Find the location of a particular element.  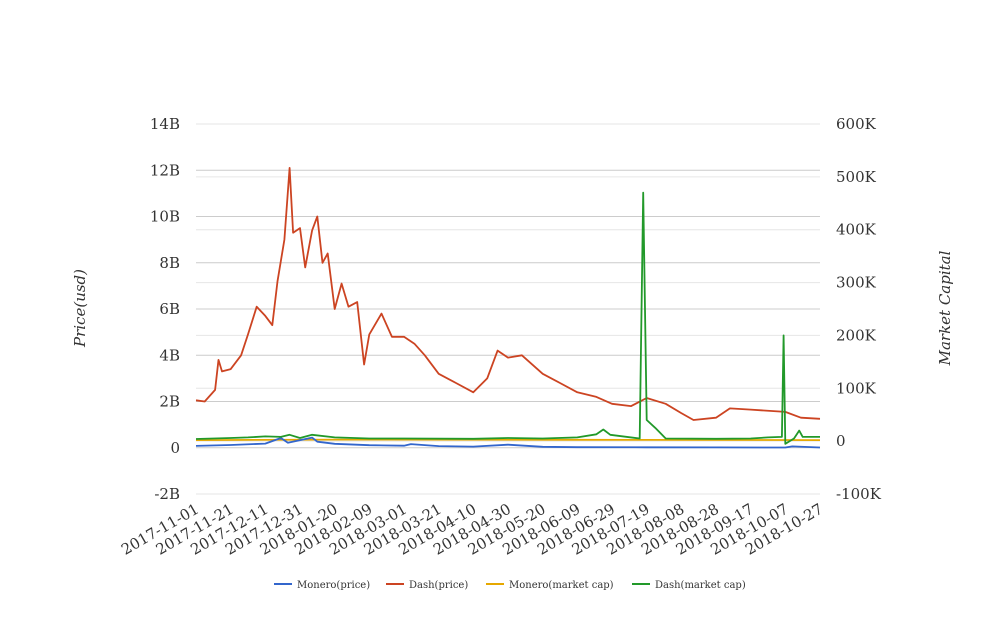

left-tick-label: 6B is located at coordinates (169, 309).